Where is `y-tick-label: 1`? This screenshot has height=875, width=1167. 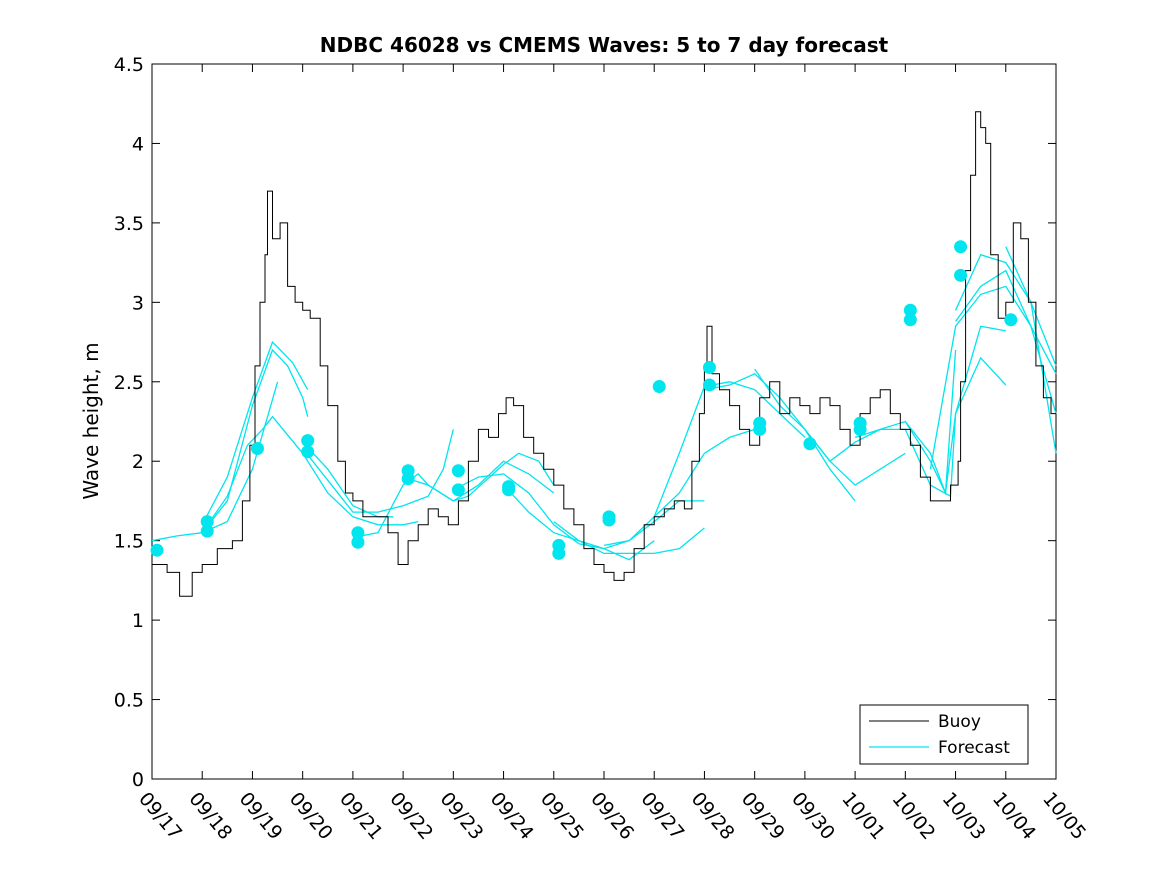 y-tick-label: 1 is located at coordinates (138, 621).